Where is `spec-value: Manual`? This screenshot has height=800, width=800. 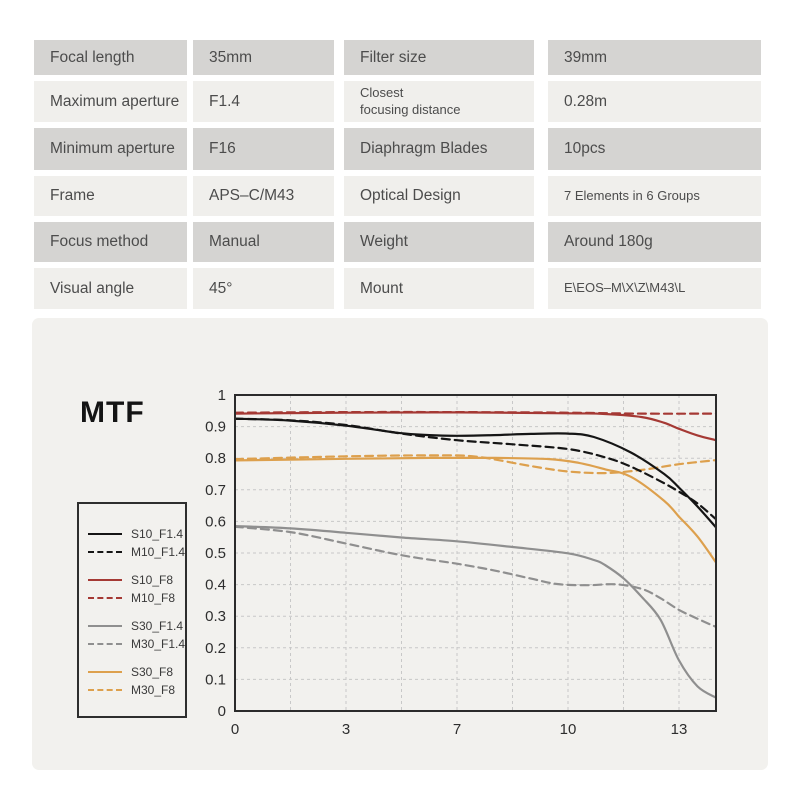
spec-value: Manual is located at coordinates (268, 242).